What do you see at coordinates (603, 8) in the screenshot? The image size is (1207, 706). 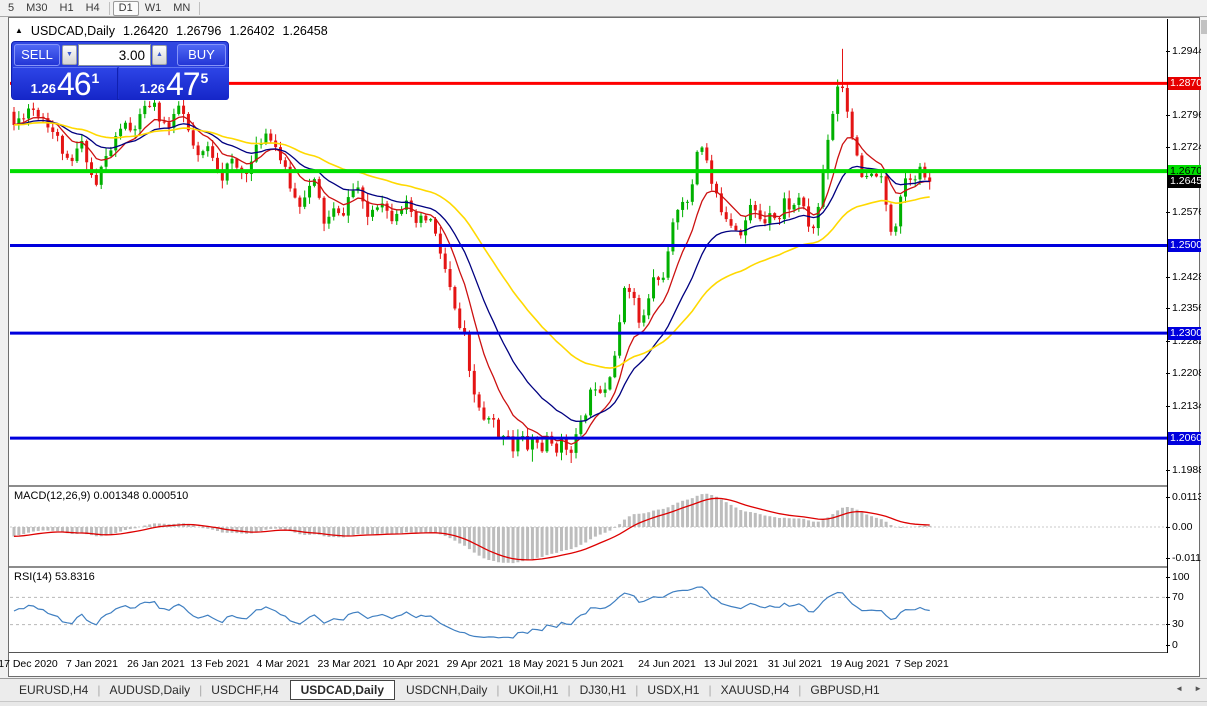 I see `timeframe-toolbar: 5 M30 H1 H4 D1 W1 MN` at bounding box center [603, 8].